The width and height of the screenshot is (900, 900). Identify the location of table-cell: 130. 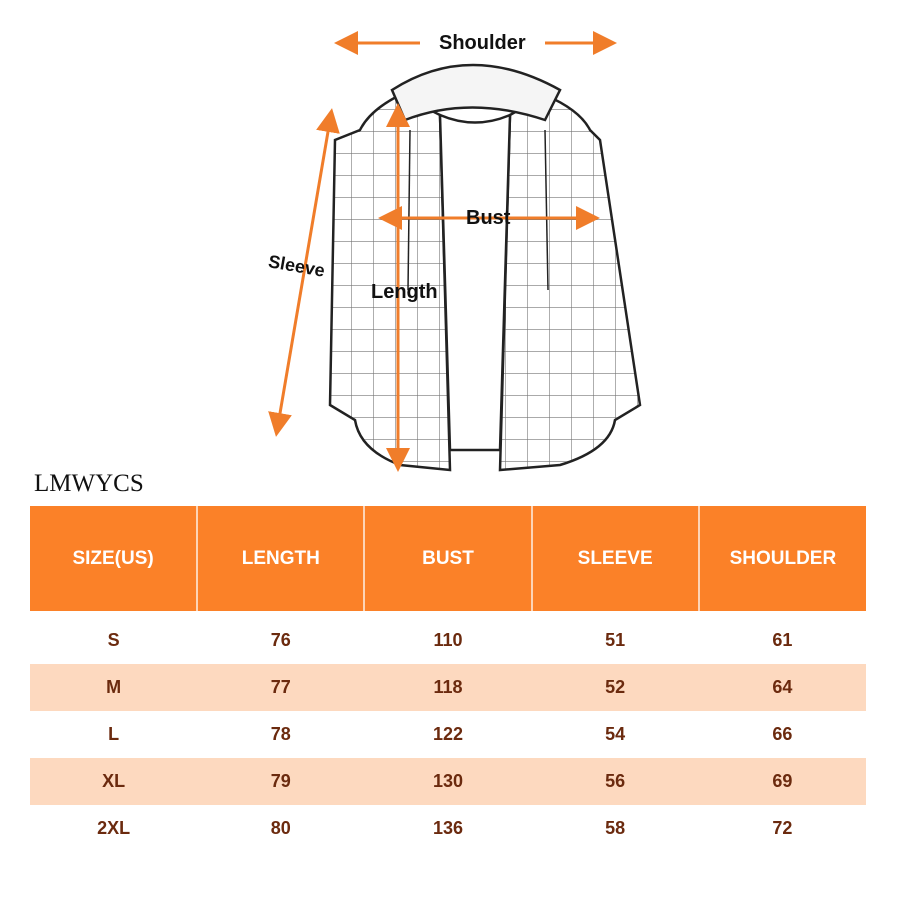
(448, 781).